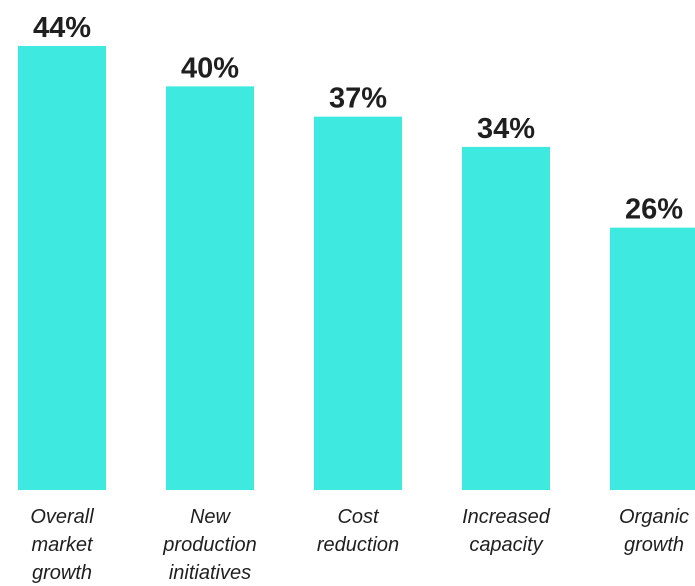 The height and width of the screenshot is (586, 695). I want to click on category-label-3-line-1: capacity, so click(506, 545).